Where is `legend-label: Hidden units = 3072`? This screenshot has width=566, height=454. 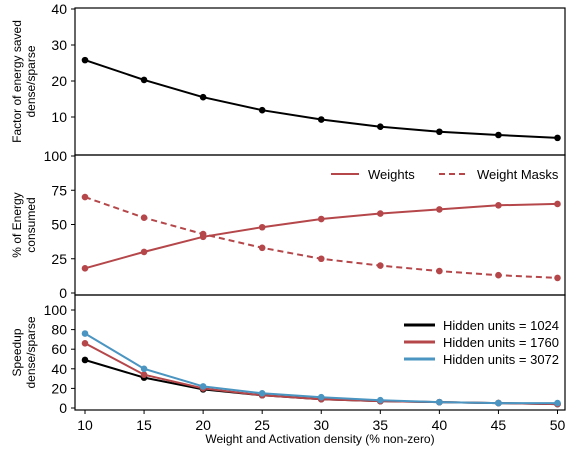 legend-label: Hidden units = 3072 is located at coordinates (501, 359).